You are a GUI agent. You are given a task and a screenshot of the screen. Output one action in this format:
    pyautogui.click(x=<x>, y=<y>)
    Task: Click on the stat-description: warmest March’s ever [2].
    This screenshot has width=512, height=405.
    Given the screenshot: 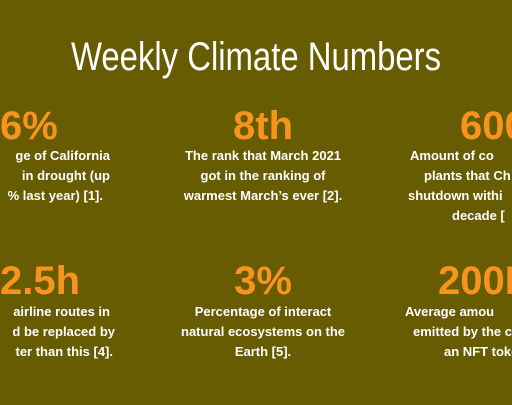 What is the action you would take?
    pyautogui.click(x=262, y=195)
    